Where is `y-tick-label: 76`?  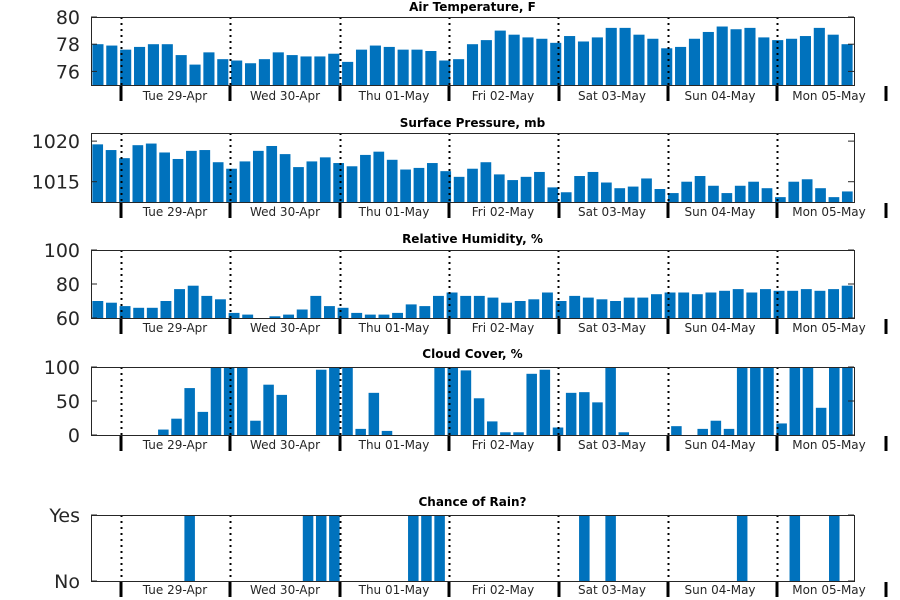 y-tick-label: 76 is located at coordinates (68, 72).